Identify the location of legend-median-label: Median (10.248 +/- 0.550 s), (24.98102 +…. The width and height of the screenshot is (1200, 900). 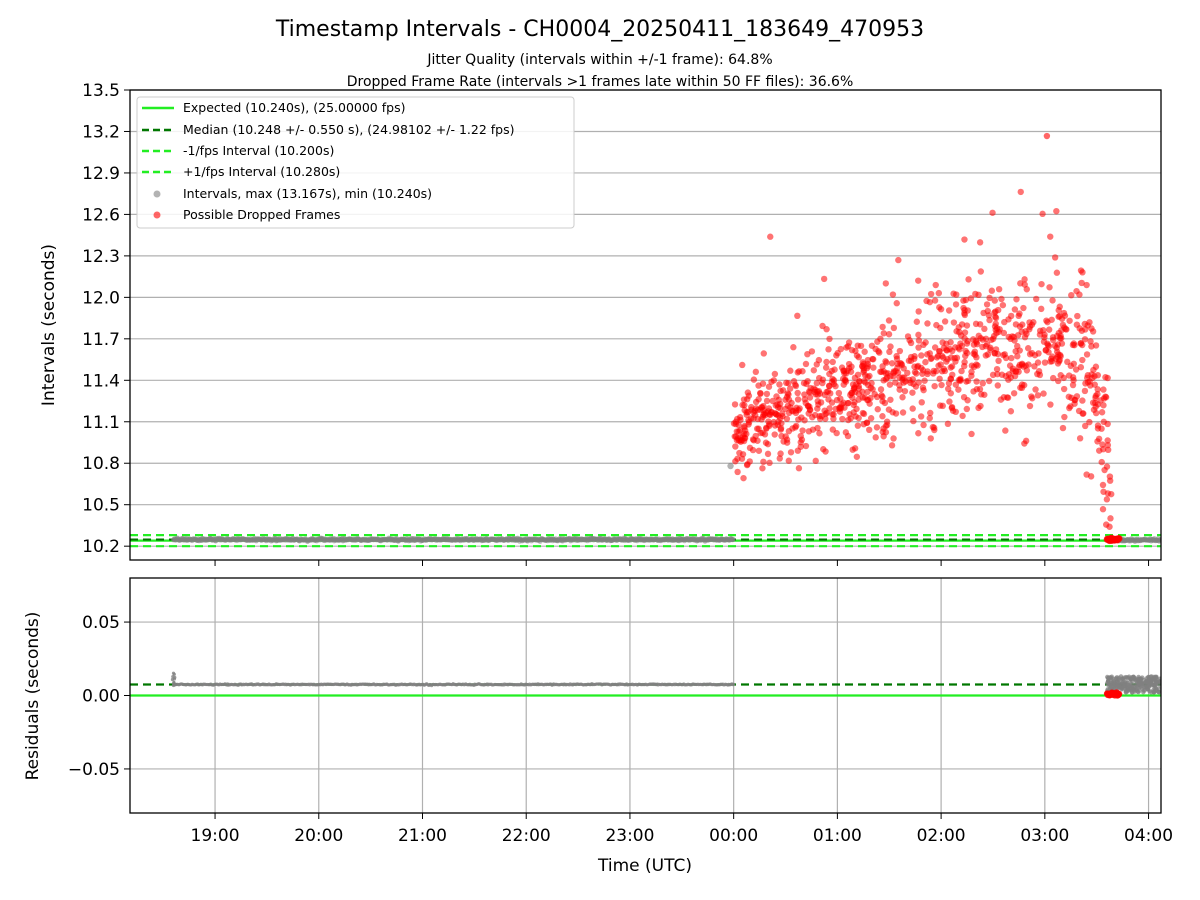
(348, 129).